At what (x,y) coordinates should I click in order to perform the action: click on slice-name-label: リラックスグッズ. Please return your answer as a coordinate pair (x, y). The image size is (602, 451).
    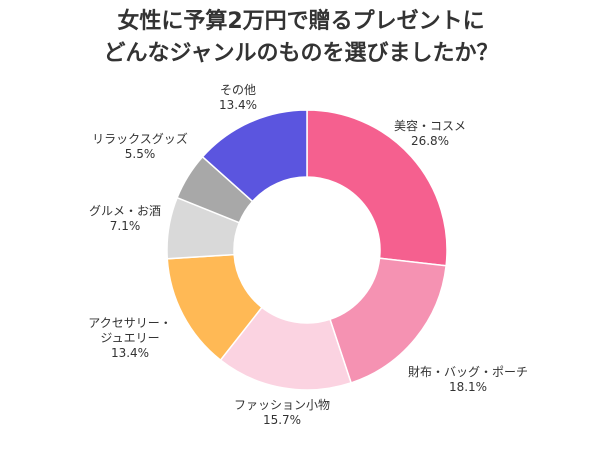
    Looking at the image, I should click on (140, 138).